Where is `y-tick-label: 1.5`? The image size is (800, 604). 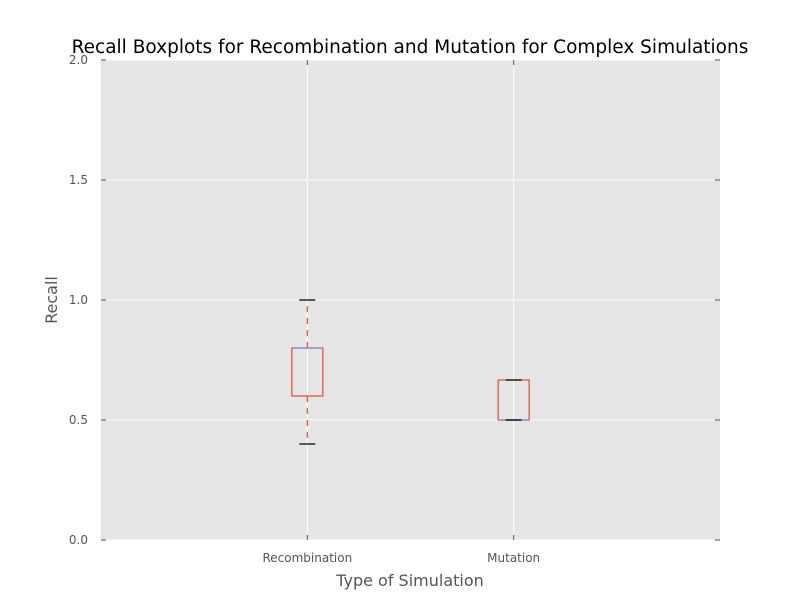
y-tick-label: 1.5 is located at coordinates (78, 180).